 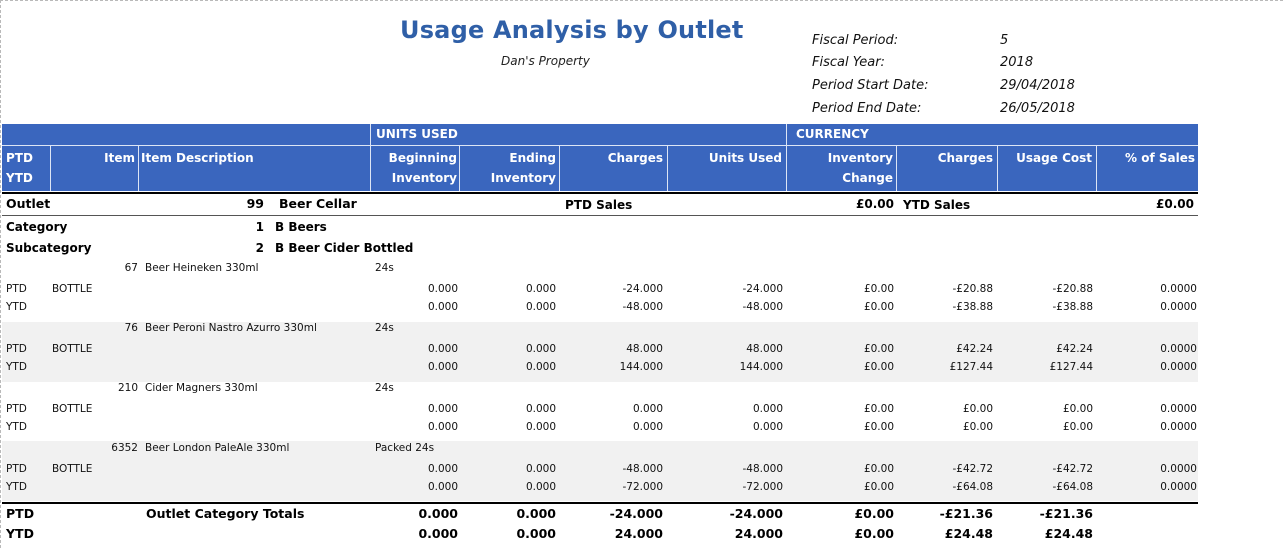 What do you see at coordinates (127, 388) in the screenshot?
I see `item-code: 210` at bounding box center [127, 388].